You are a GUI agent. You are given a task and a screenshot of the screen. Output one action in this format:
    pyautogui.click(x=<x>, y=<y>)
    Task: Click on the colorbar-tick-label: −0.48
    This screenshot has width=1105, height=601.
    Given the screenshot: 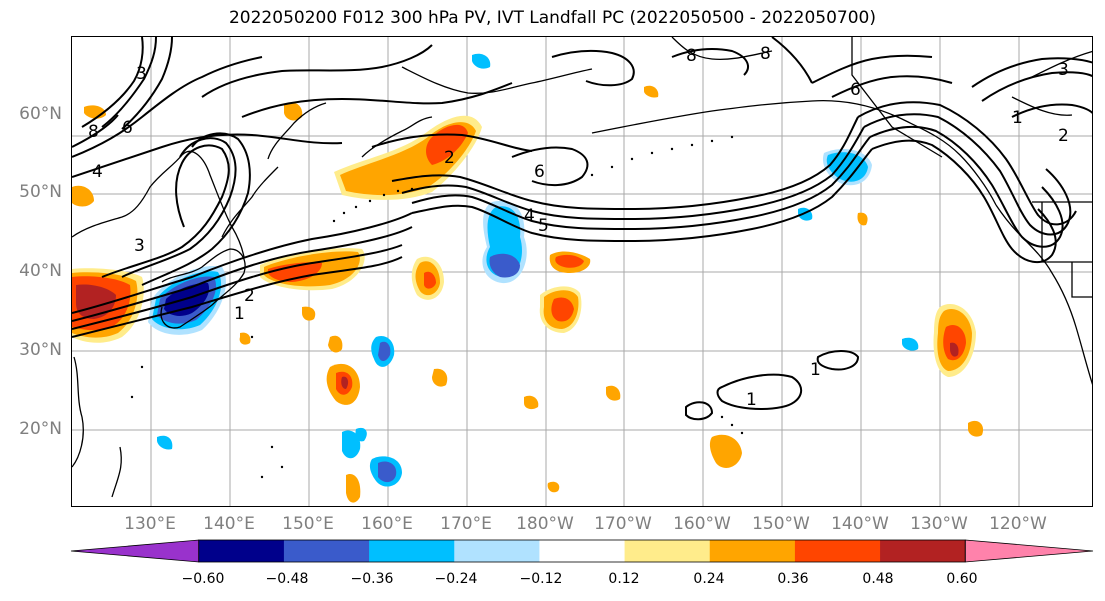 What is the action you would take?
    pyautogui.click(x=287, y=579)
    